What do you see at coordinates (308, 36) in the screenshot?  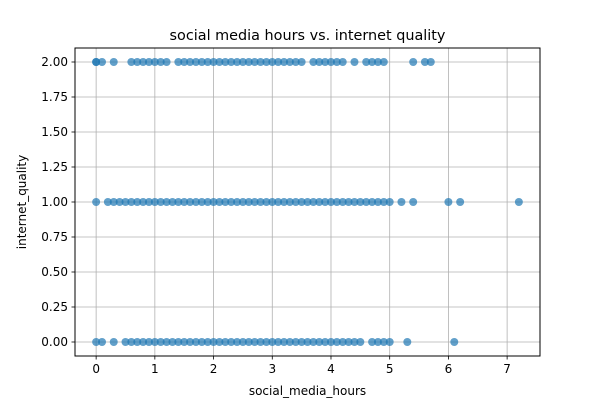 I see `chart-title: social media hours vs. internet quality` at bounding box center [308, 36].